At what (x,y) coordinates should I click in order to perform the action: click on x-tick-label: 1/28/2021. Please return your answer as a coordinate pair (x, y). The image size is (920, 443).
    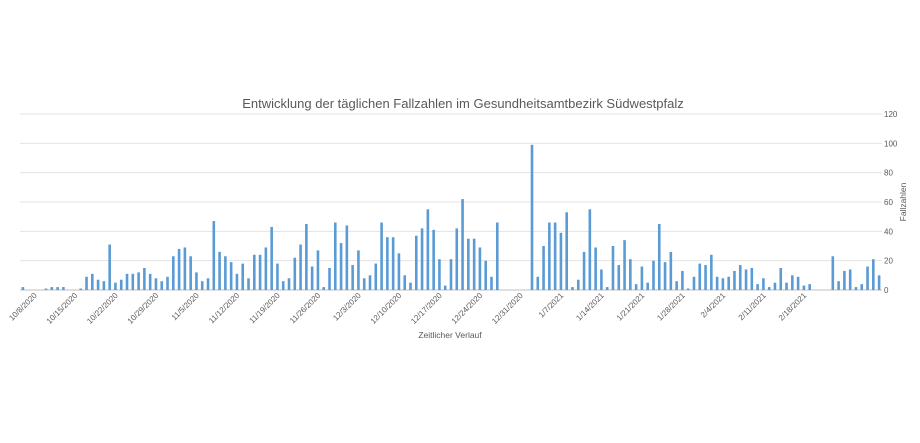
    Looking at the image, I should click on (671, 307).